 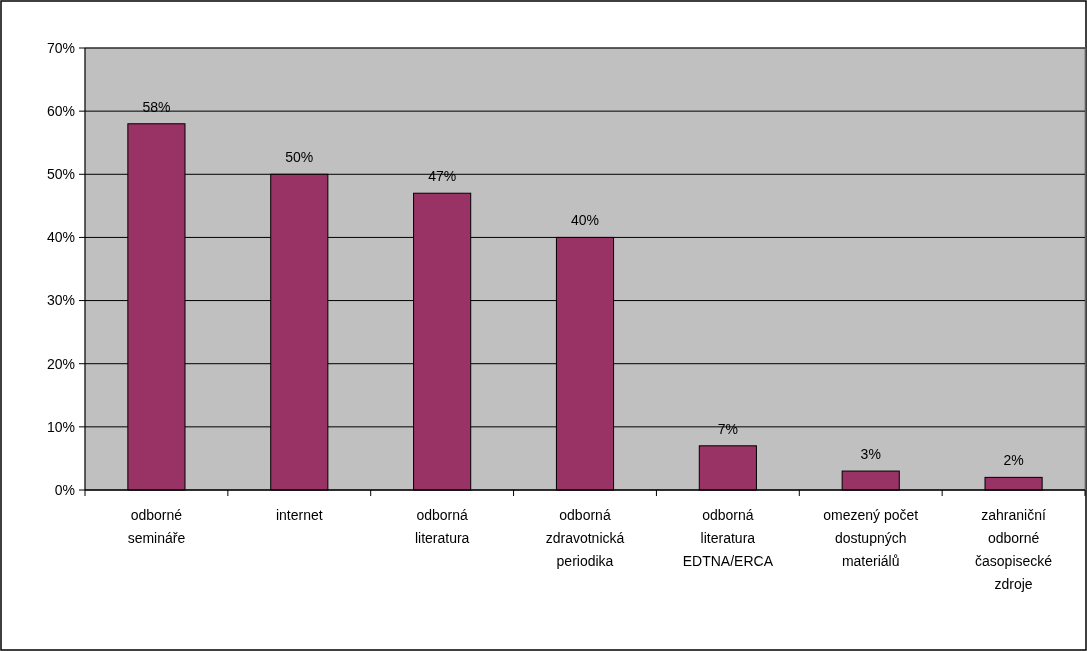 I want to click on data-label: 50%, so click(x=299, y=157).